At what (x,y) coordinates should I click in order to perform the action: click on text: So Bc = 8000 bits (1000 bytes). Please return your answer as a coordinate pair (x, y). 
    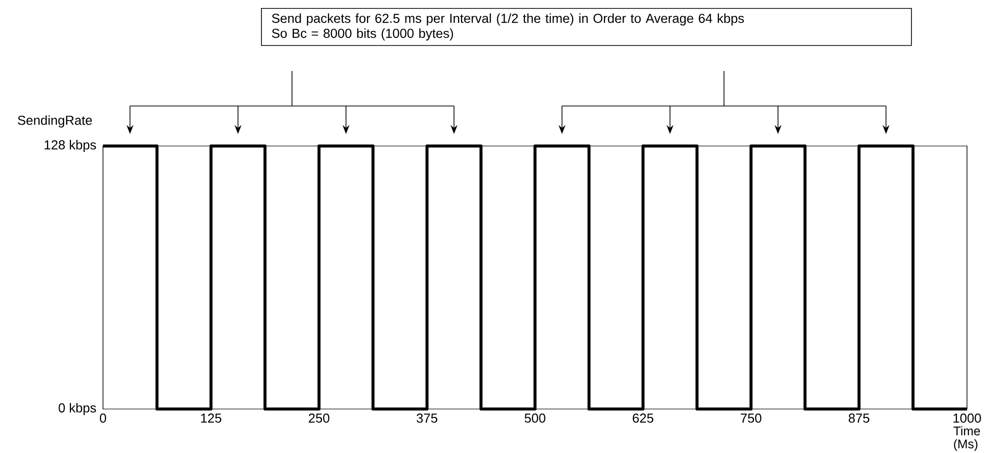
    Looking at the image, I should click on (363, 34).